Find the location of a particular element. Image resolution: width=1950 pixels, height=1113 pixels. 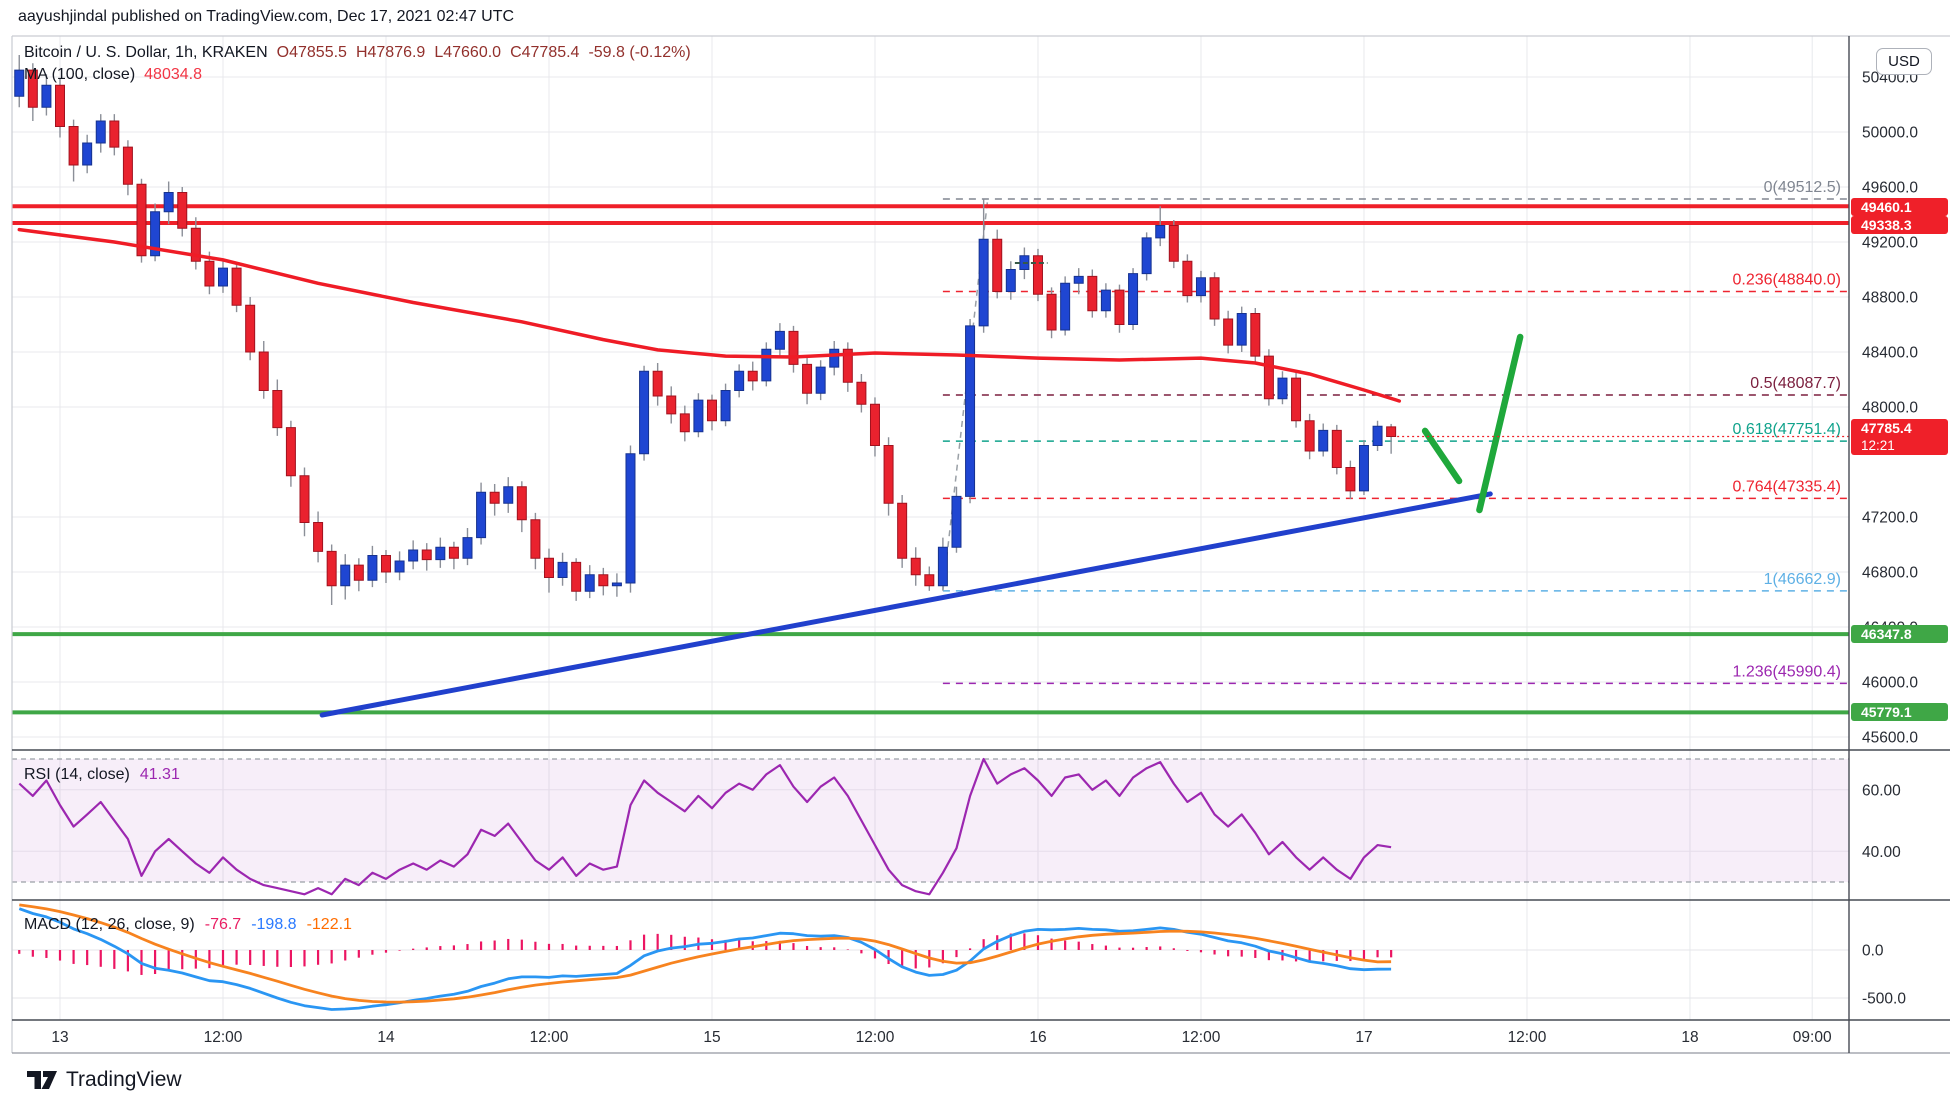

price-tick-label: 46800.0 is located at coordinates (1890, 573).